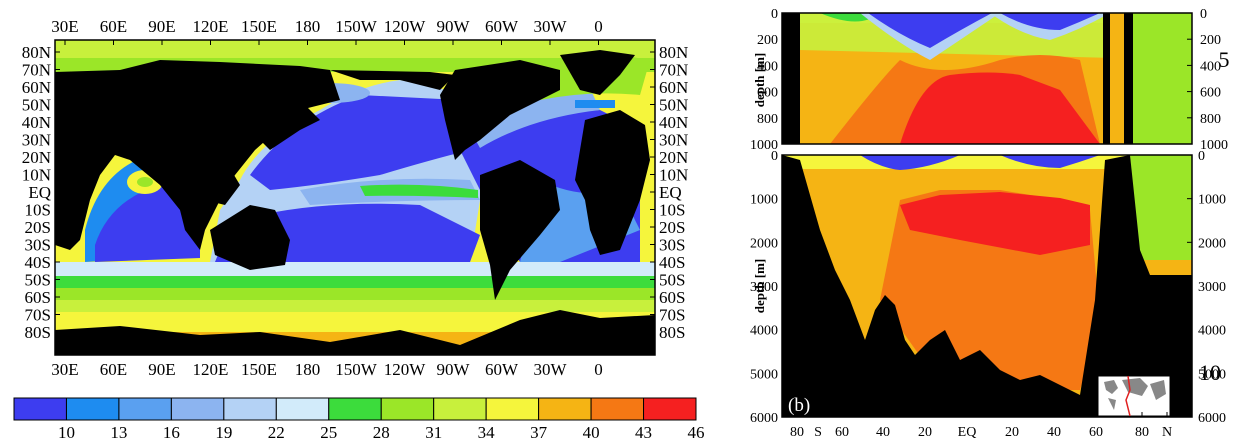  What do you see at coordinates (672, 297) in the screenshot?
I see `map-y-tick-label-right: 60S` at bounding box center [672, 297].